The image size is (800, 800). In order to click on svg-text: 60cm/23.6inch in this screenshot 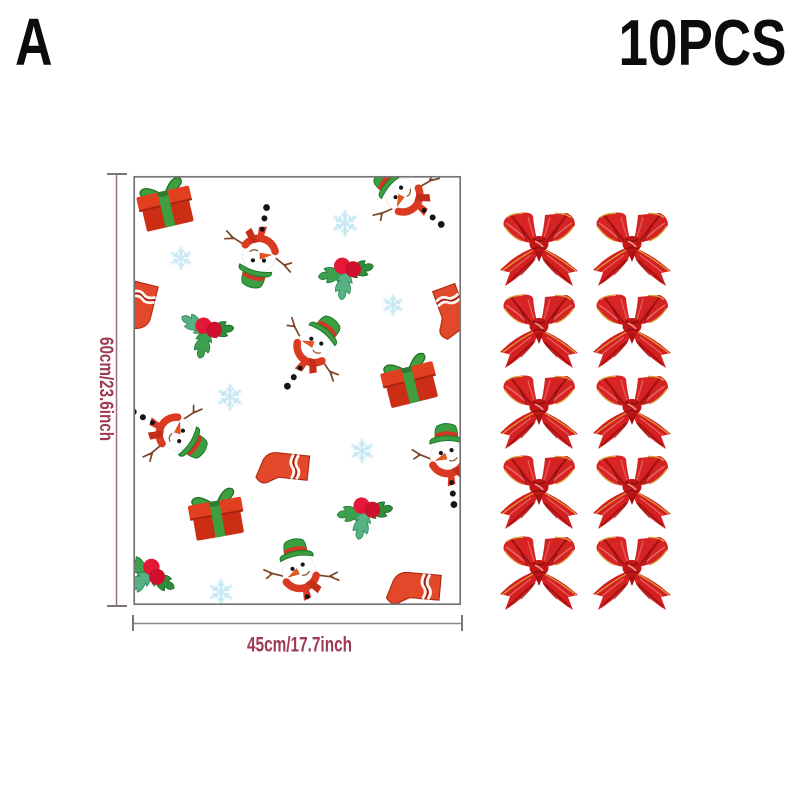, I will do `click(105, 389)`.